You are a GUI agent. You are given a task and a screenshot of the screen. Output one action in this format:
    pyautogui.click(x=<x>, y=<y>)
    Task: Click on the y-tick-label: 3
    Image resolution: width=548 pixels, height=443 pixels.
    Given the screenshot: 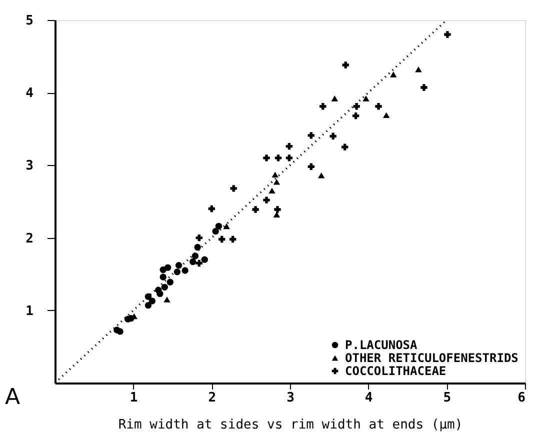 What is the action you would take?
    pyautogui.click(x=30, y=166)
    